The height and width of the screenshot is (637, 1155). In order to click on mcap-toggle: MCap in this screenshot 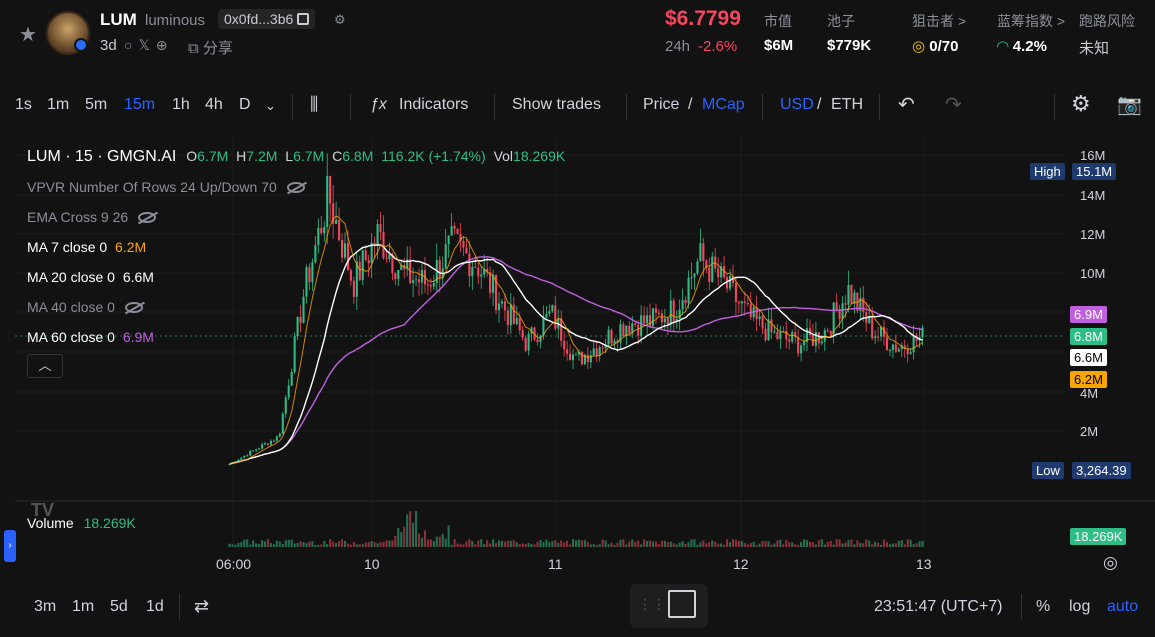, I will do `click(723, 104)`.